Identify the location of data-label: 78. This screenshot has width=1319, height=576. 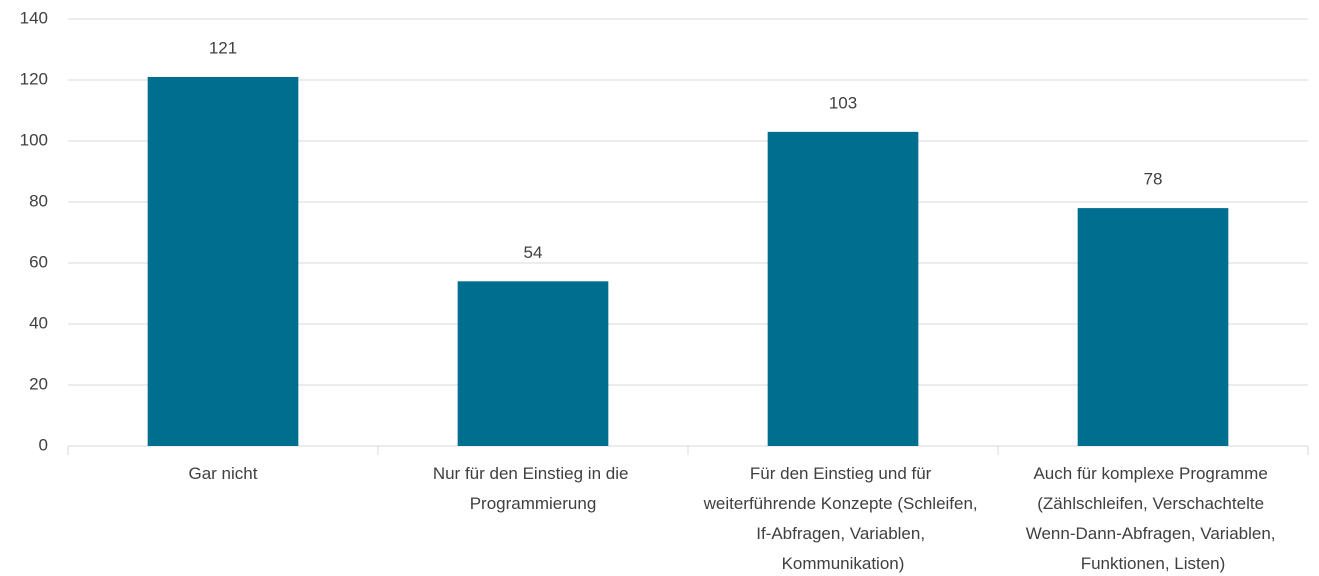
(1153, 179).